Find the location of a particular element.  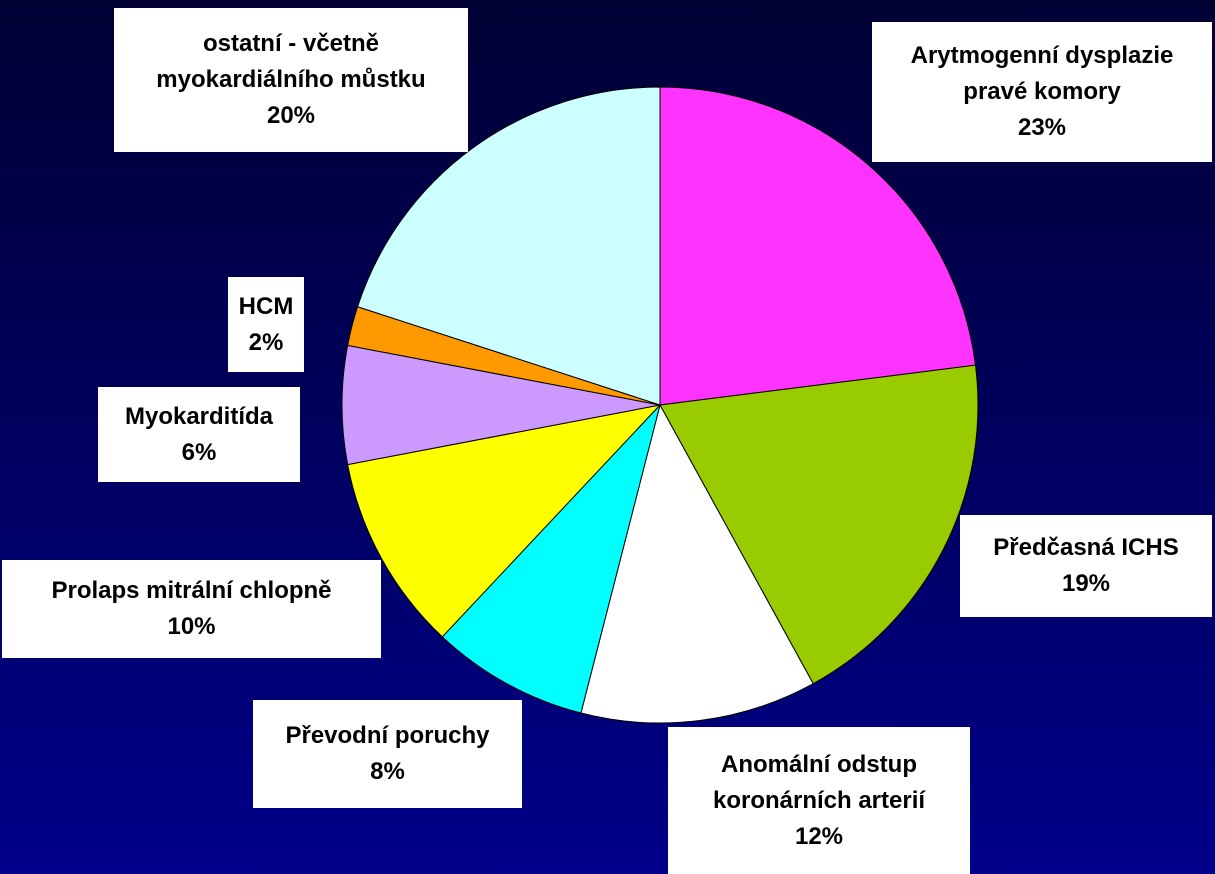

value-label: 23% is located at coordinates (1042, 127).